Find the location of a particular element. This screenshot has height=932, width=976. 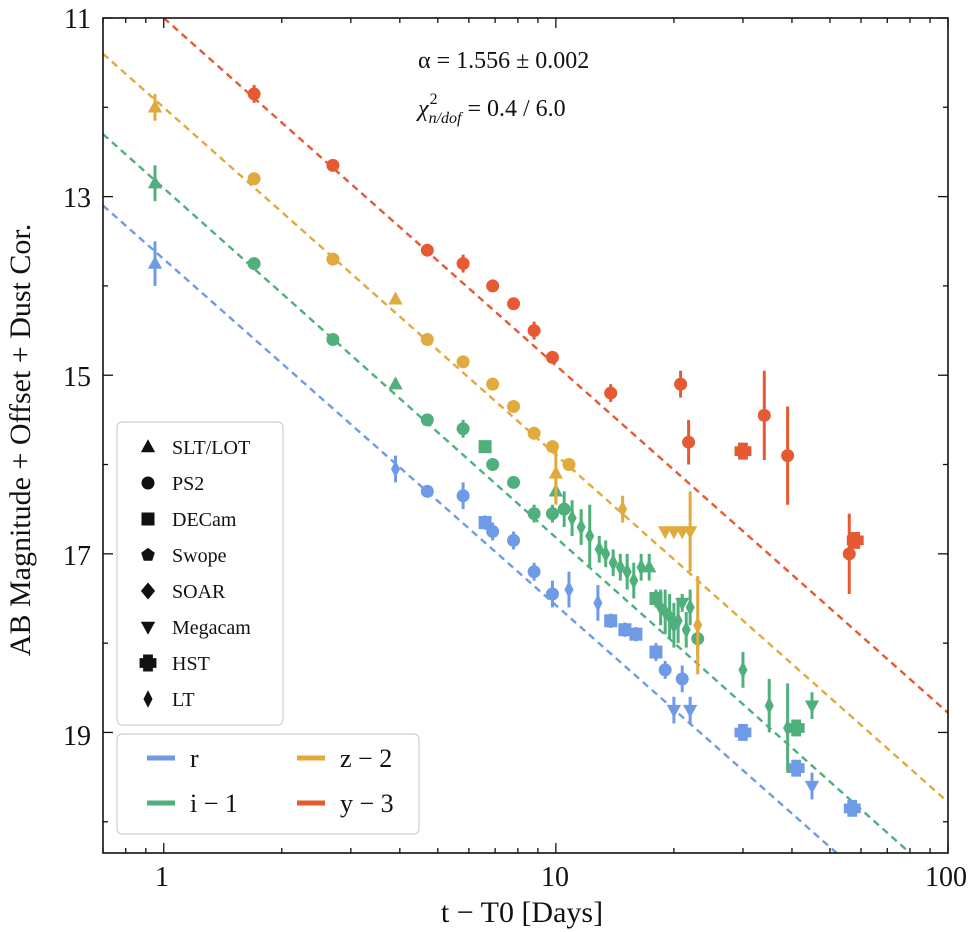

legend-marker-square is located at coordinates (148, 519).